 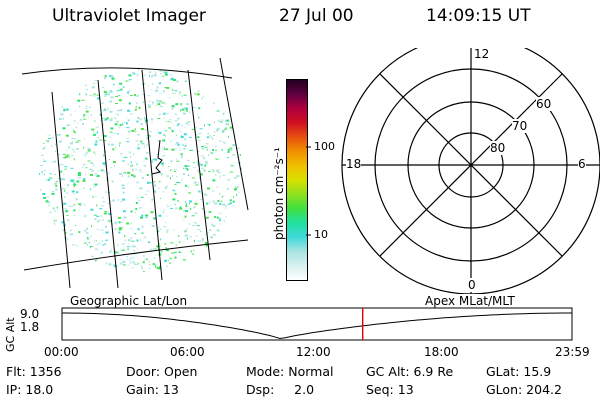 What do you see at coordinates (519, 371) in the screenshot?
I see `info-glat: GLat: 15.9` at bounding box center [519, 371].